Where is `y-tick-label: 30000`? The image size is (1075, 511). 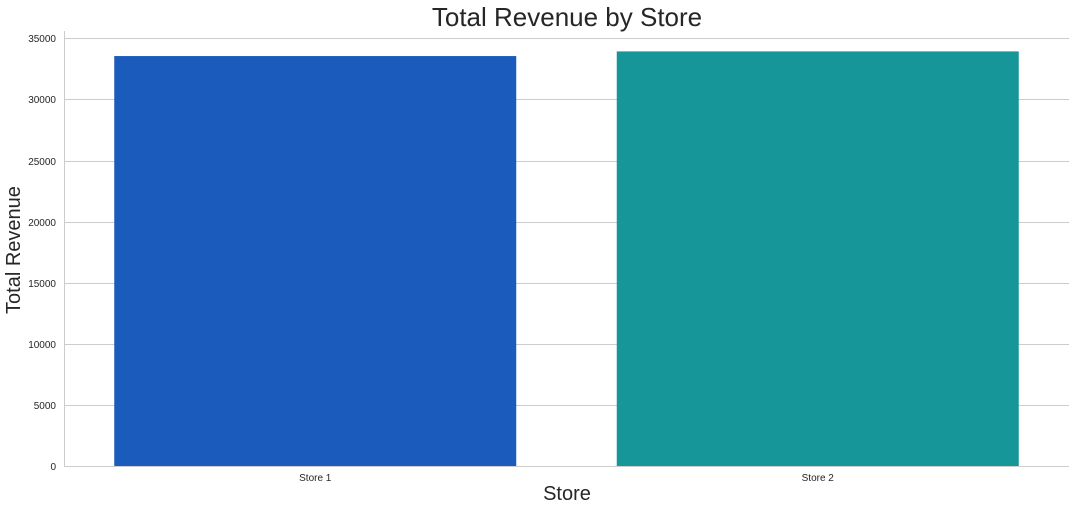 y-tick-label: 30000 is located at coordinates (42, 100).